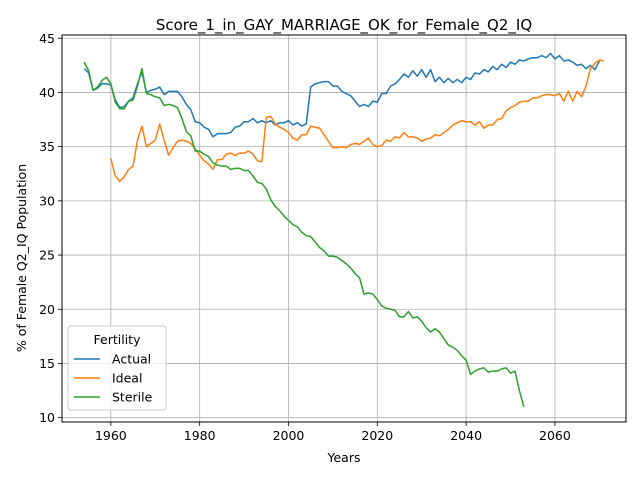 The height and width of the screenshot is (480, 640). Describe the element at coordinates (377, 435) in the screenshot. I see `x-tick-label: 2020` at that location.